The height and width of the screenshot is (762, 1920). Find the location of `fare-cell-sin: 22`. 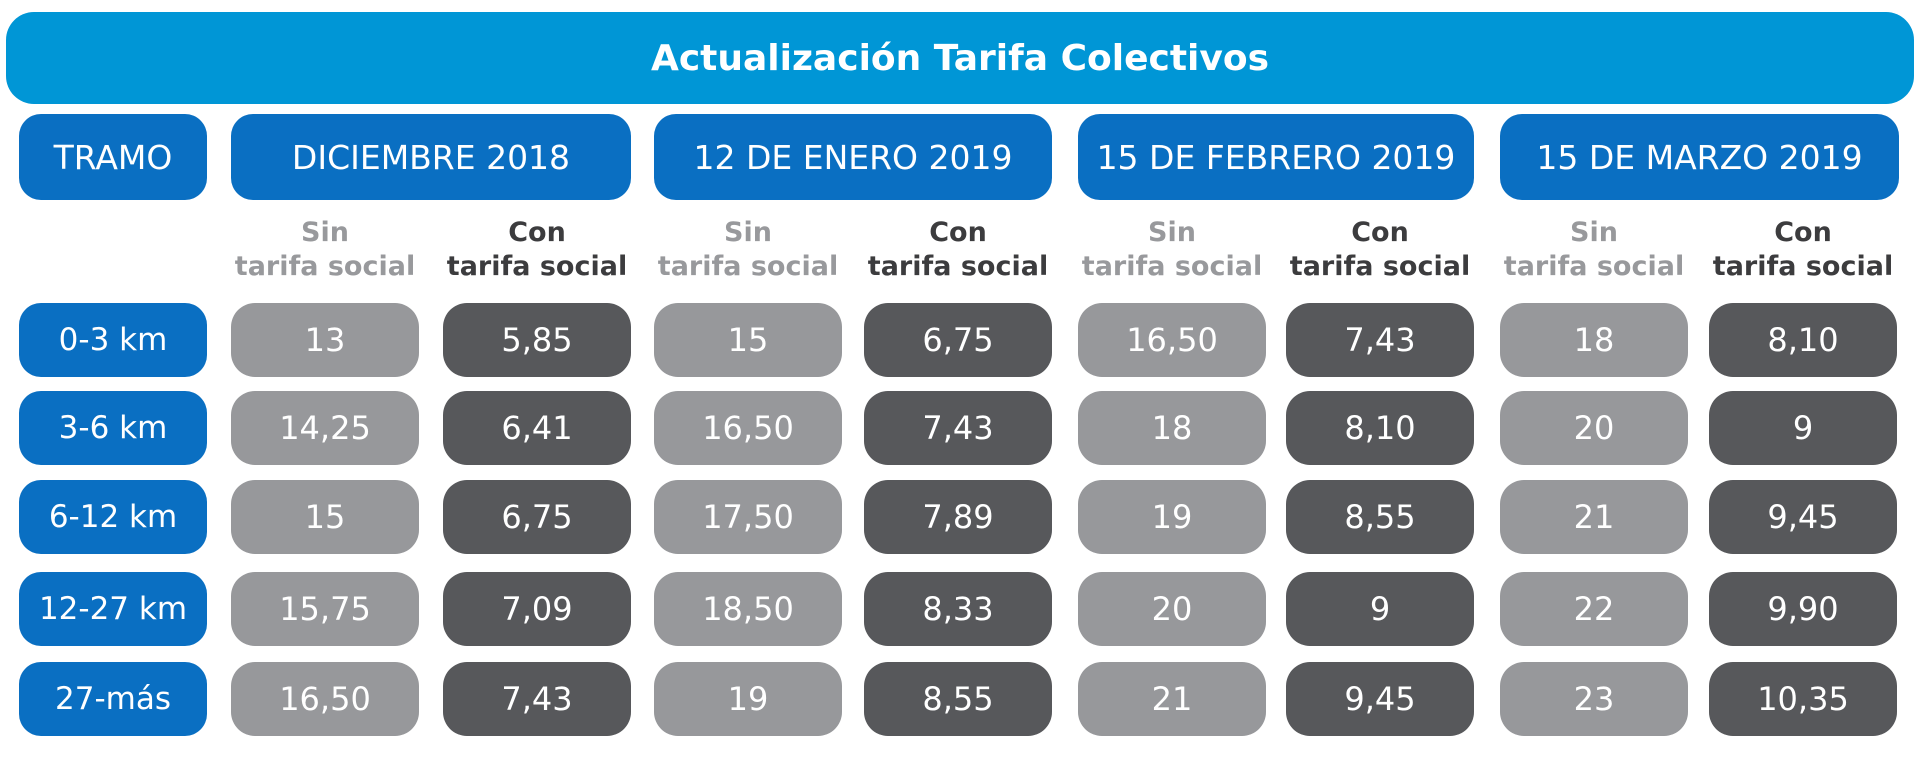

fare-cell-sin: 22 is located at coordinates (1594, 609).